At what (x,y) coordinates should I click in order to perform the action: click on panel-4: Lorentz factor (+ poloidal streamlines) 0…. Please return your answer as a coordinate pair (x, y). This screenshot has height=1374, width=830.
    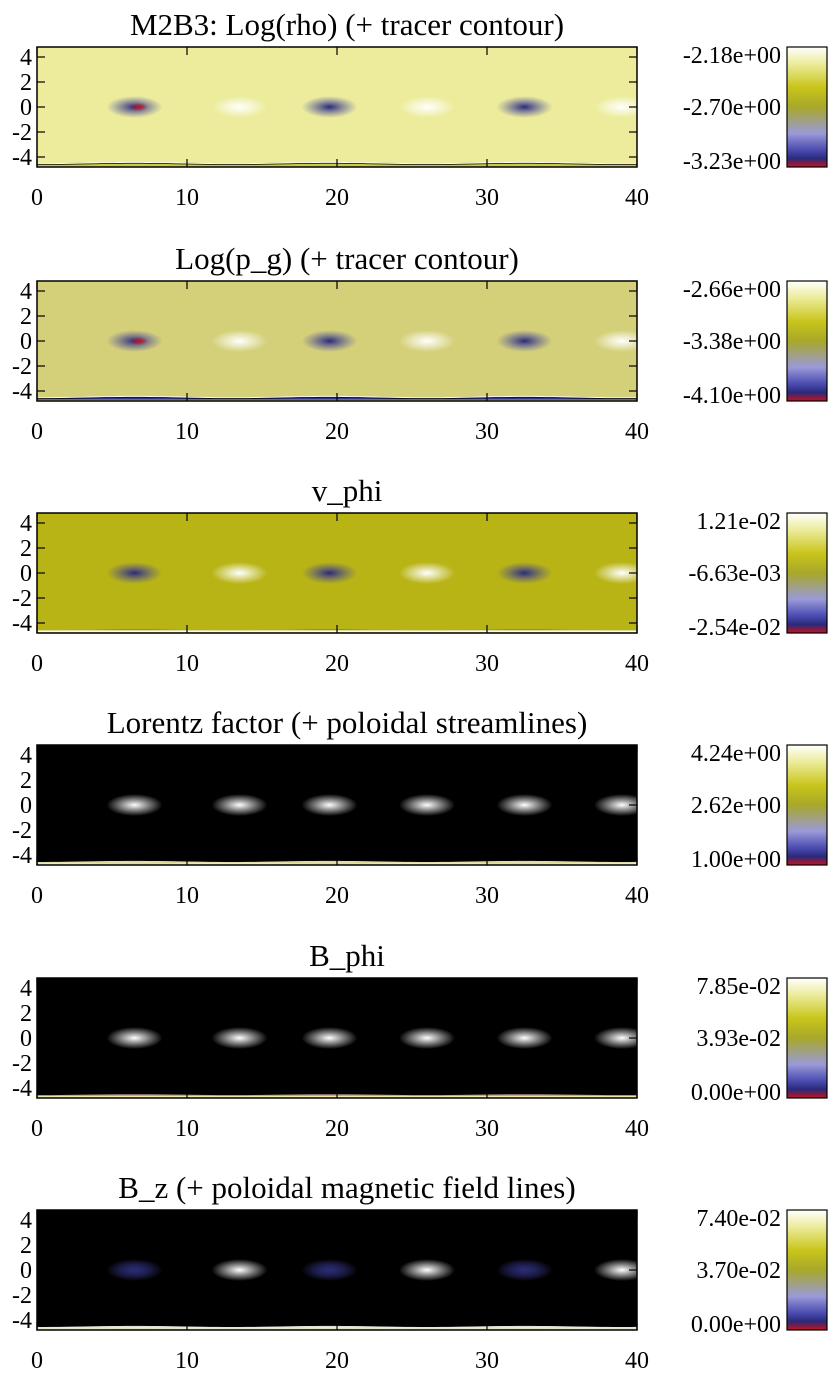
    Looking at the image, I should click on (420, 807).